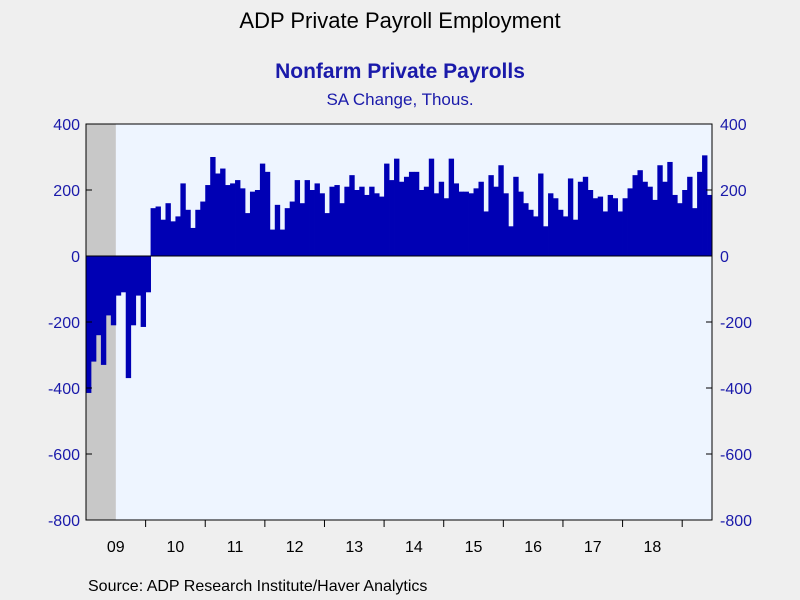 The width and height of the screenshot is (800, 600). What do you see at coordinates (733, 125) in the screenshot?
I see `y-tick-label-right: 400` at bounding box center [733, 125].